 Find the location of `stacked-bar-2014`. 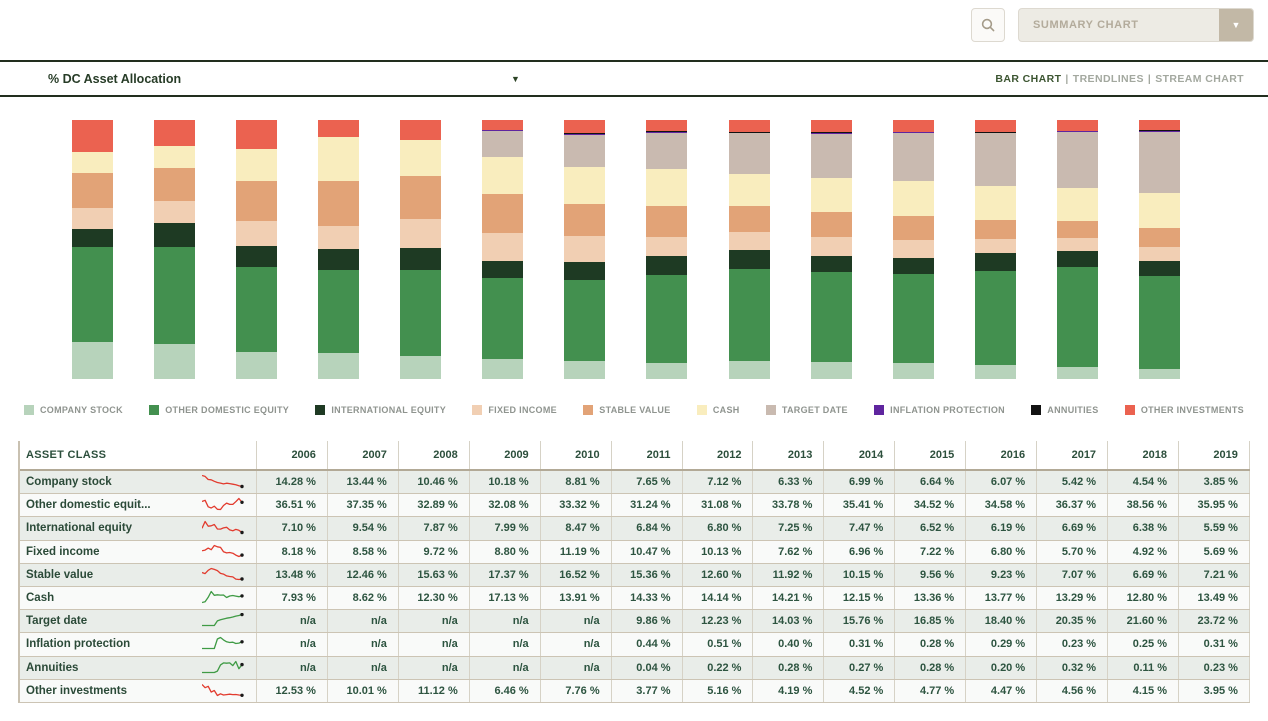

stacked-bar-2014 is located at coordinates (749, 249).